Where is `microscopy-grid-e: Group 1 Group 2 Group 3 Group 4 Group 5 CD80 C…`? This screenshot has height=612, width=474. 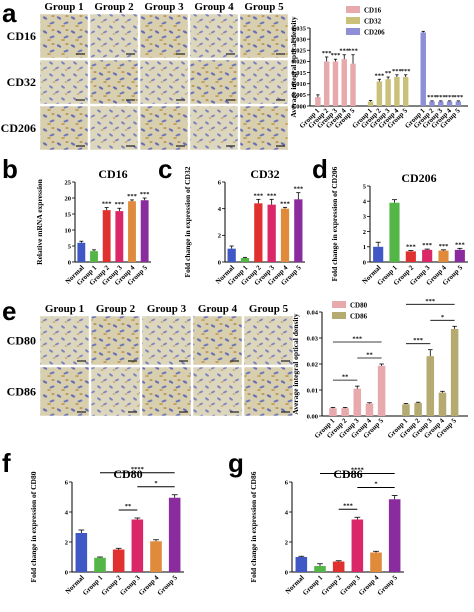
microscopy-grid-e: Group 1 Group 2 Group 3 Group 4 Group 5 CD80 C… is located at coordinates (150, 360).